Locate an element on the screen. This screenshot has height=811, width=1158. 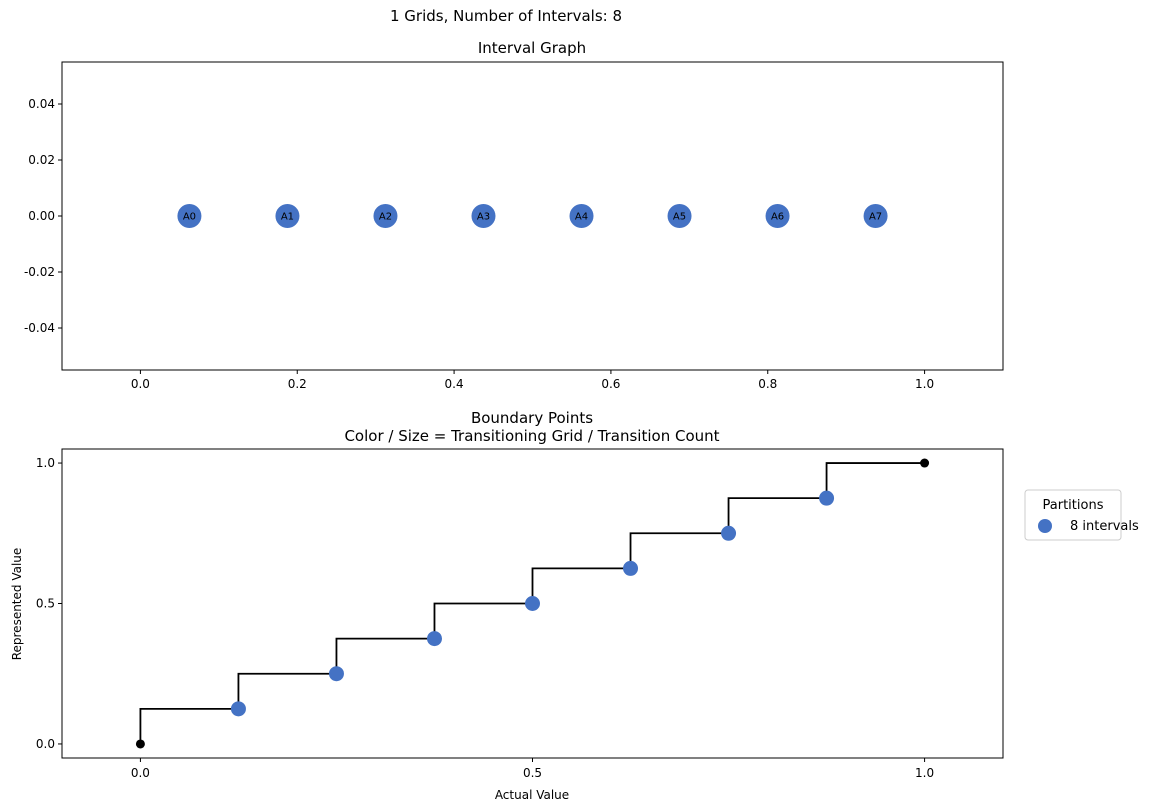
interval-node-label: A7 is located at coordinates (875, 217).